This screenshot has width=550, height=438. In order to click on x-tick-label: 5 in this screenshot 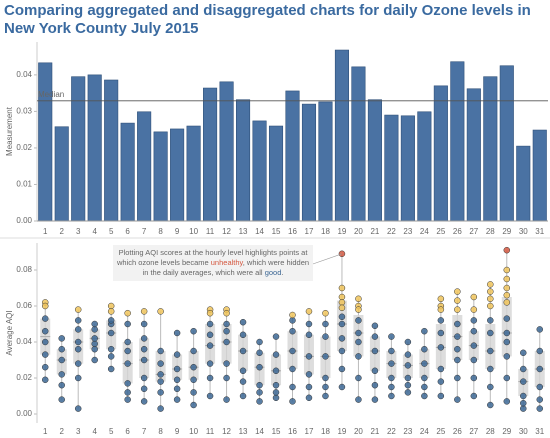, I will do `click(111, 431)`.